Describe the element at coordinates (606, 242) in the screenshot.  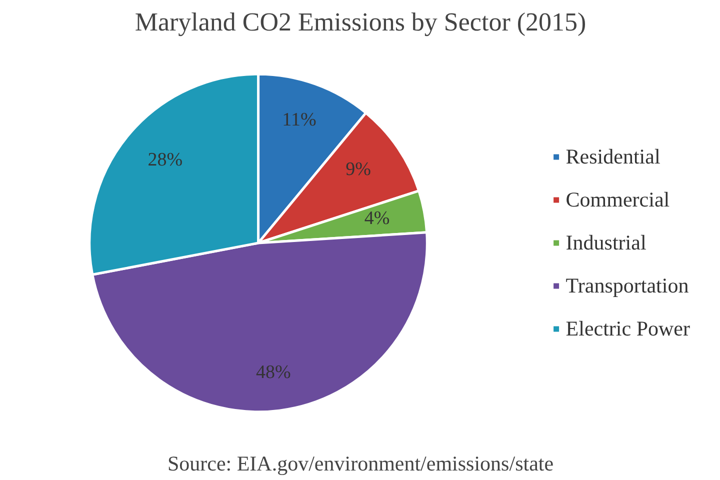
I see `legend-label: Industrial` at that location.